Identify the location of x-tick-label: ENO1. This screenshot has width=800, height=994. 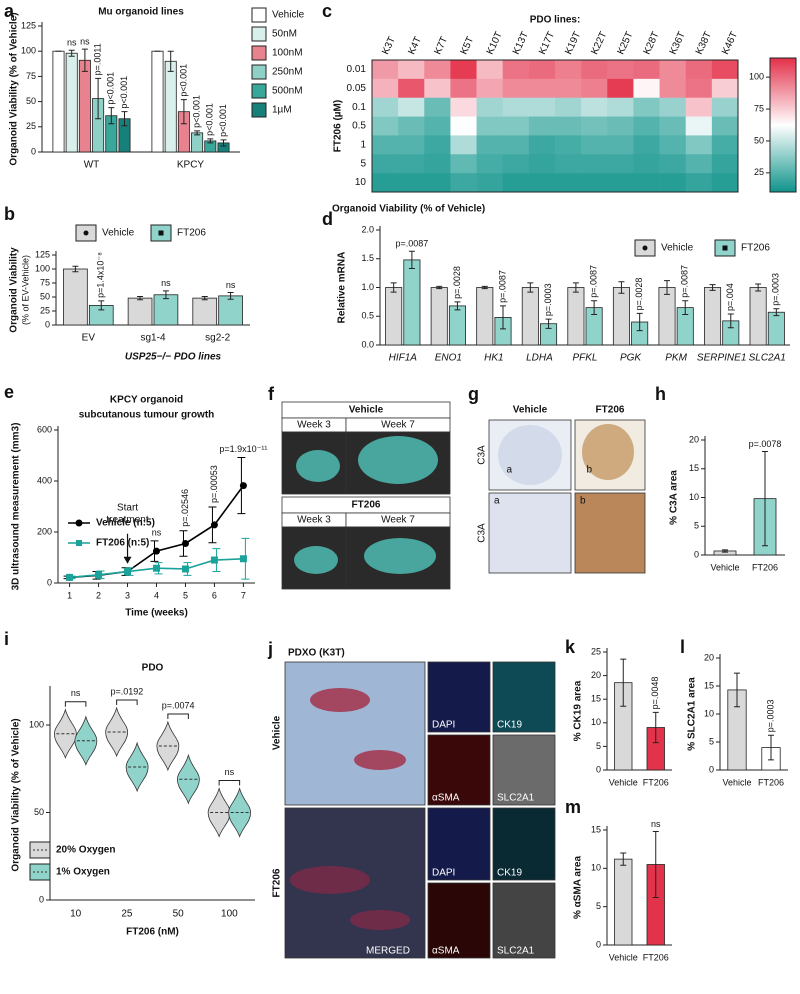
(448, 358).